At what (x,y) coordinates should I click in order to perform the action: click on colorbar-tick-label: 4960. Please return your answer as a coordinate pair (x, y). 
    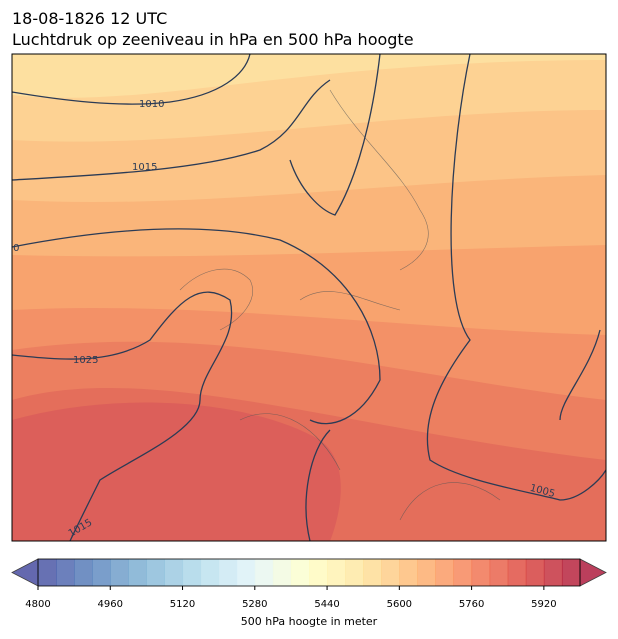
    Looking at the image, I should click on (110, 604).